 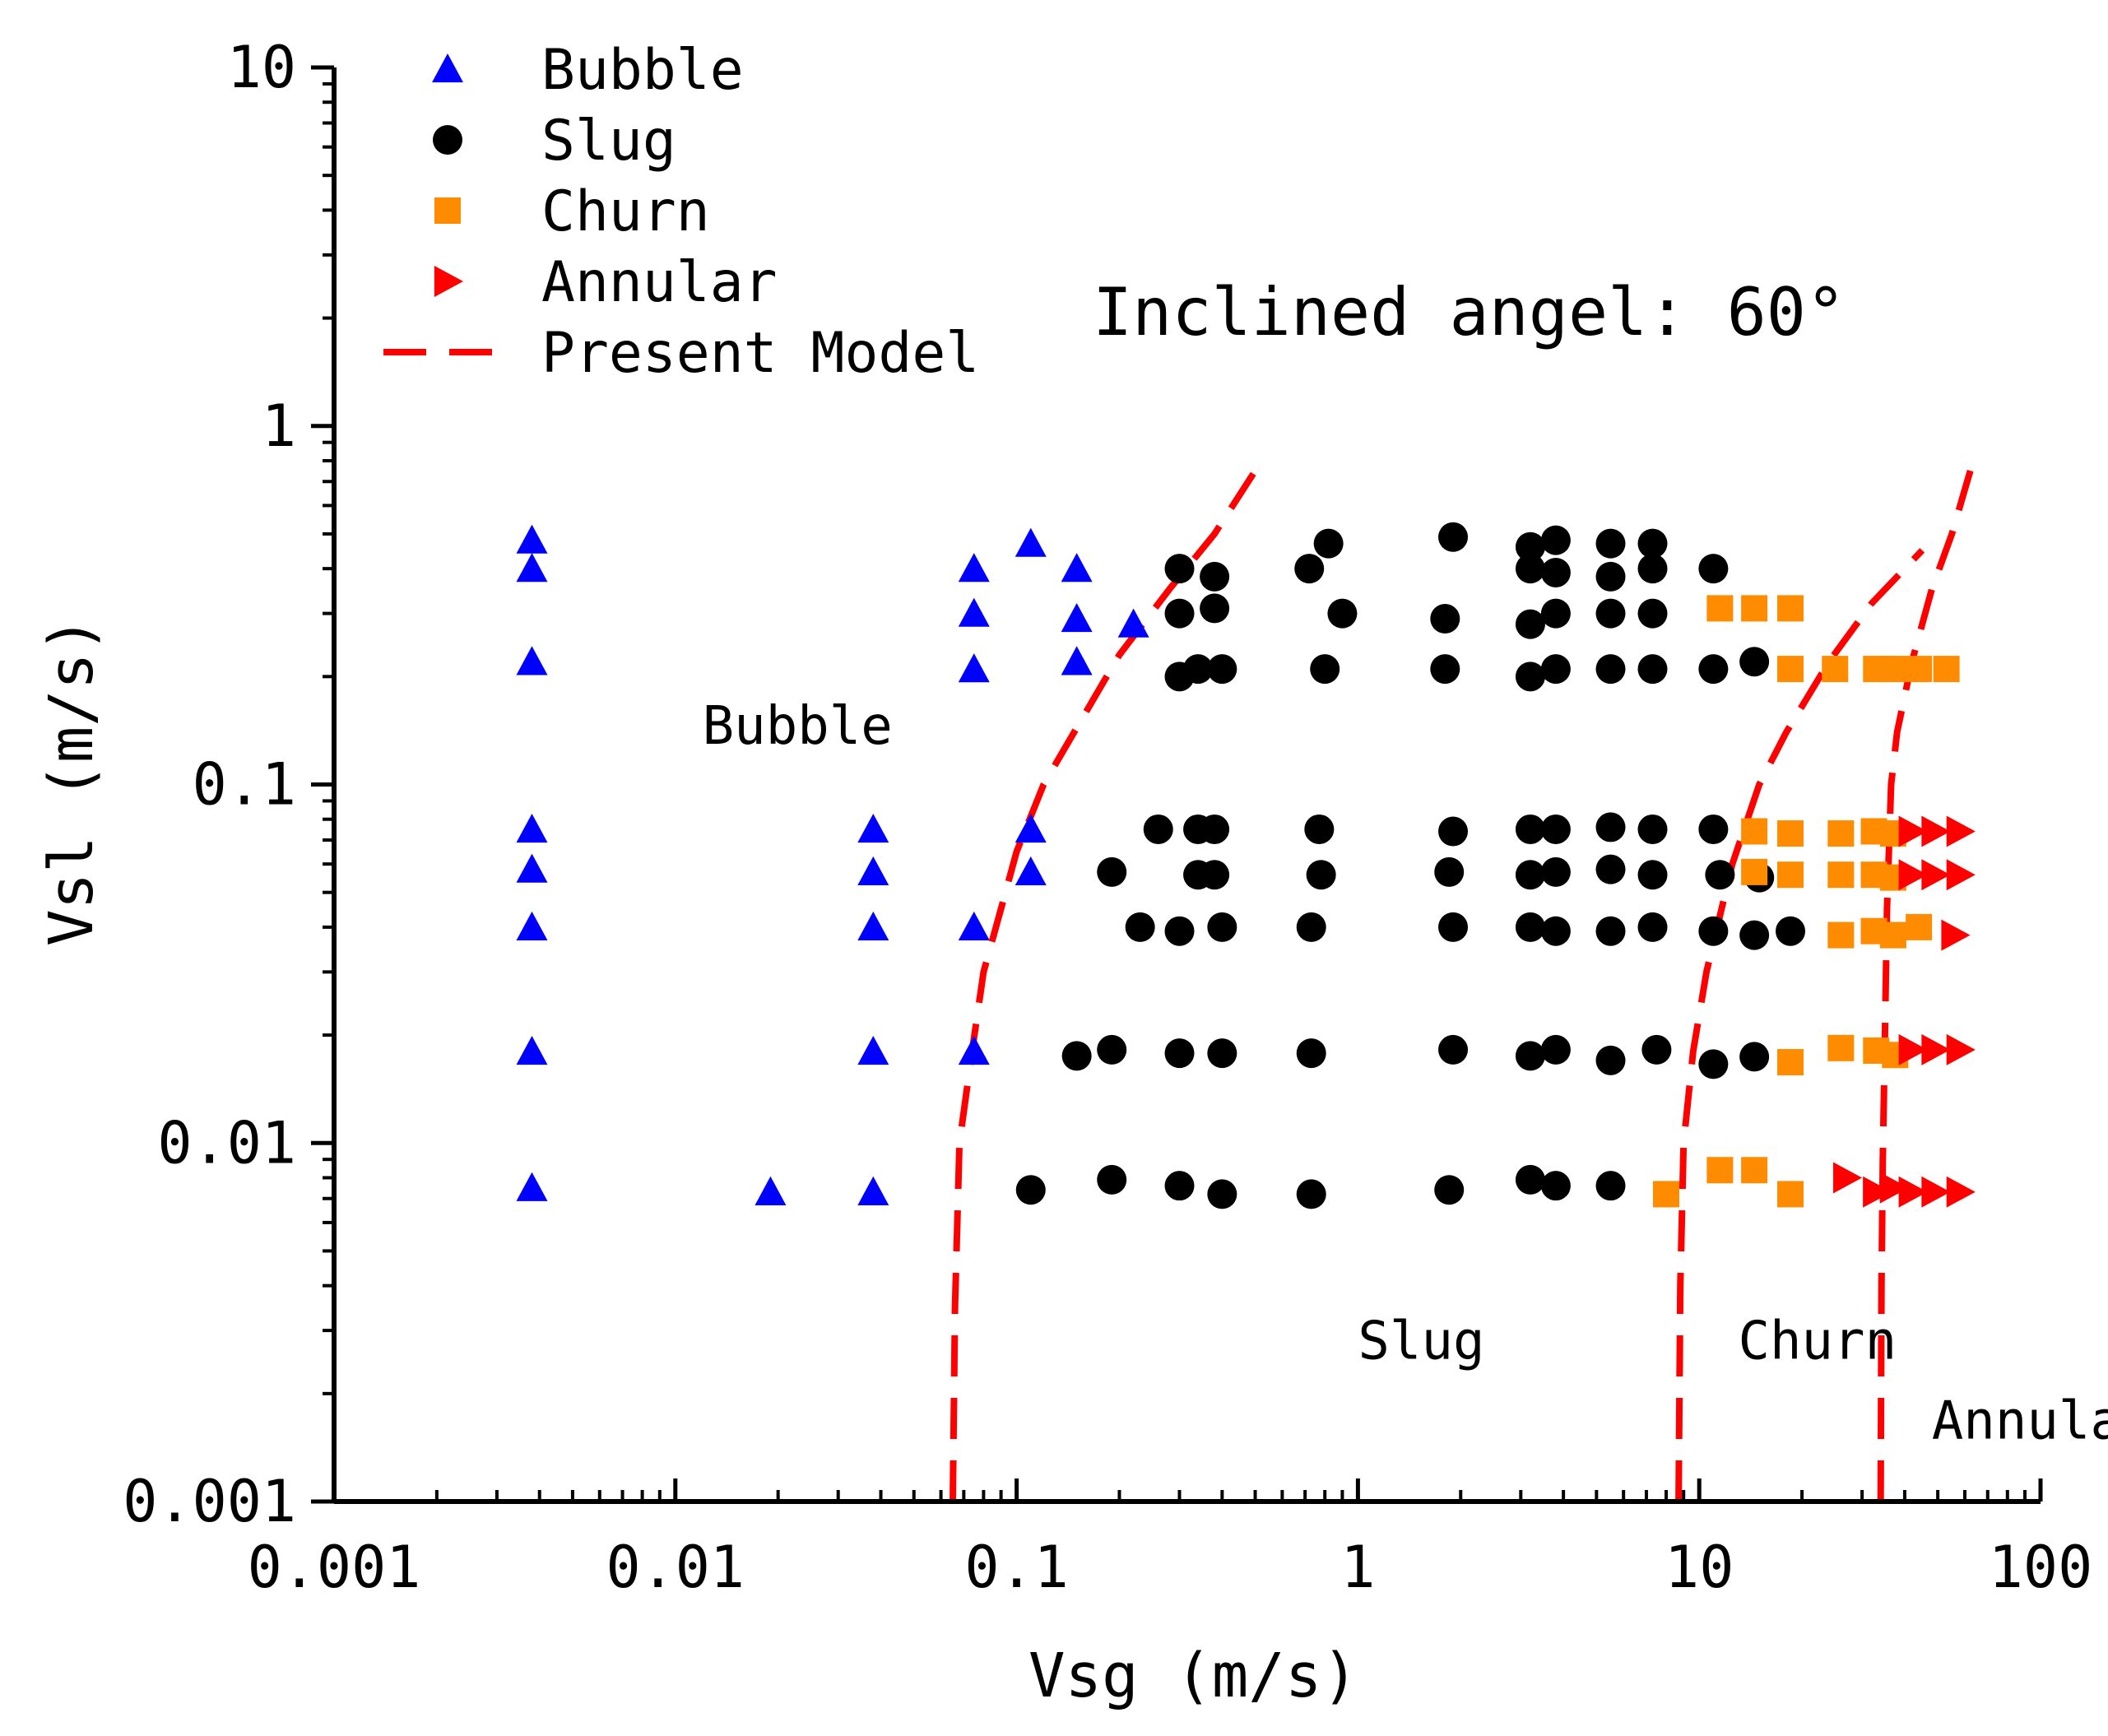 What do you see at coordinates (675, 1567) in the screenshot?
I see `x-tick-label: 0.01` at bounding box center [675, 1567].